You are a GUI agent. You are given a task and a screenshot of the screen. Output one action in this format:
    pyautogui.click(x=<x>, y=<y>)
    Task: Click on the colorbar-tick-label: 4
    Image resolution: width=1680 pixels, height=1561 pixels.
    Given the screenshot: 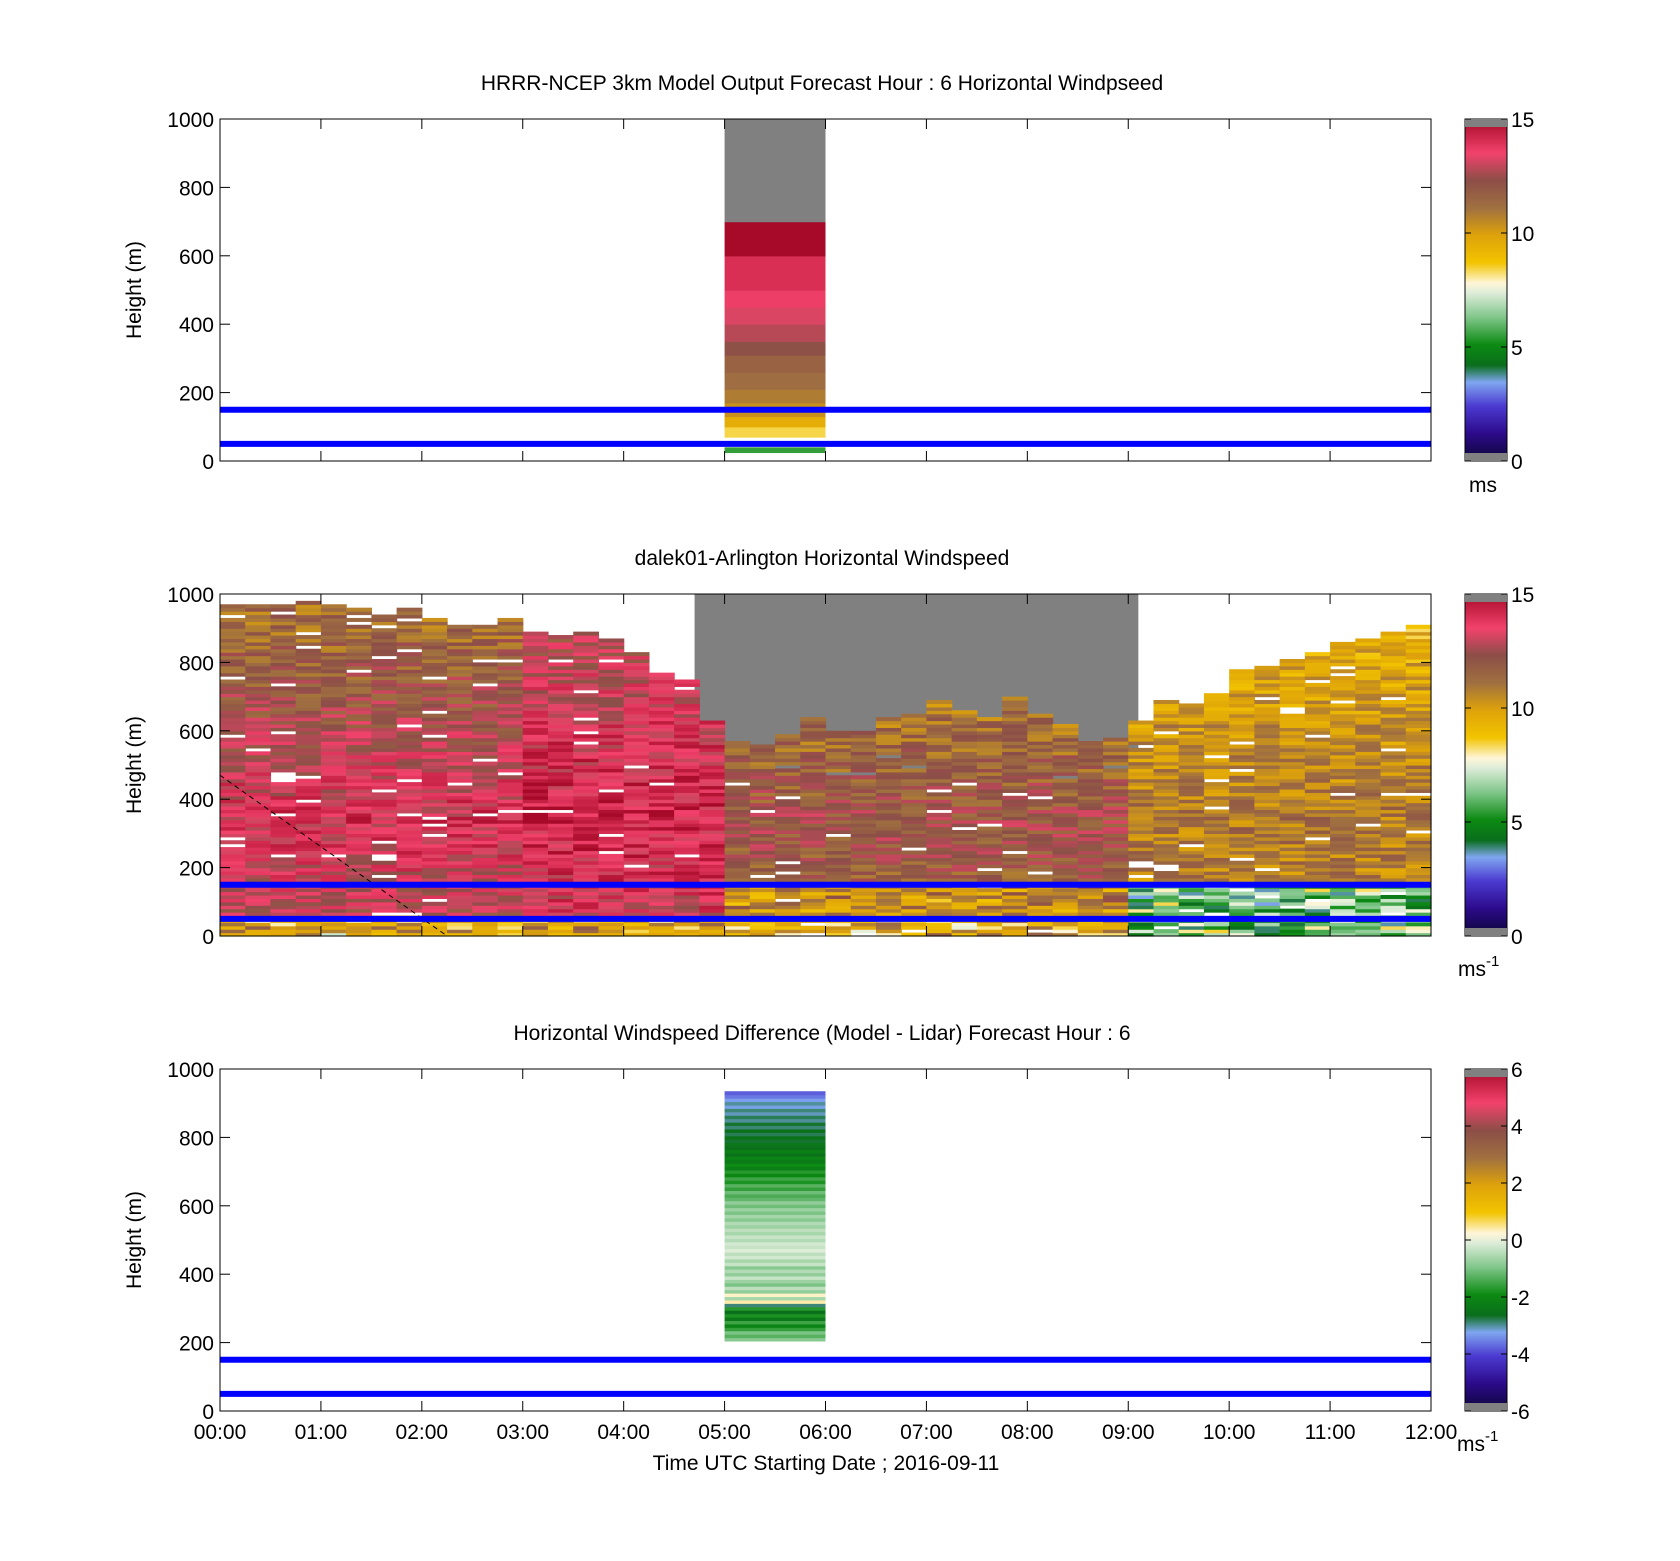 What is the action you would take?
    pyautogui.click(x=1517, y=1127)
    